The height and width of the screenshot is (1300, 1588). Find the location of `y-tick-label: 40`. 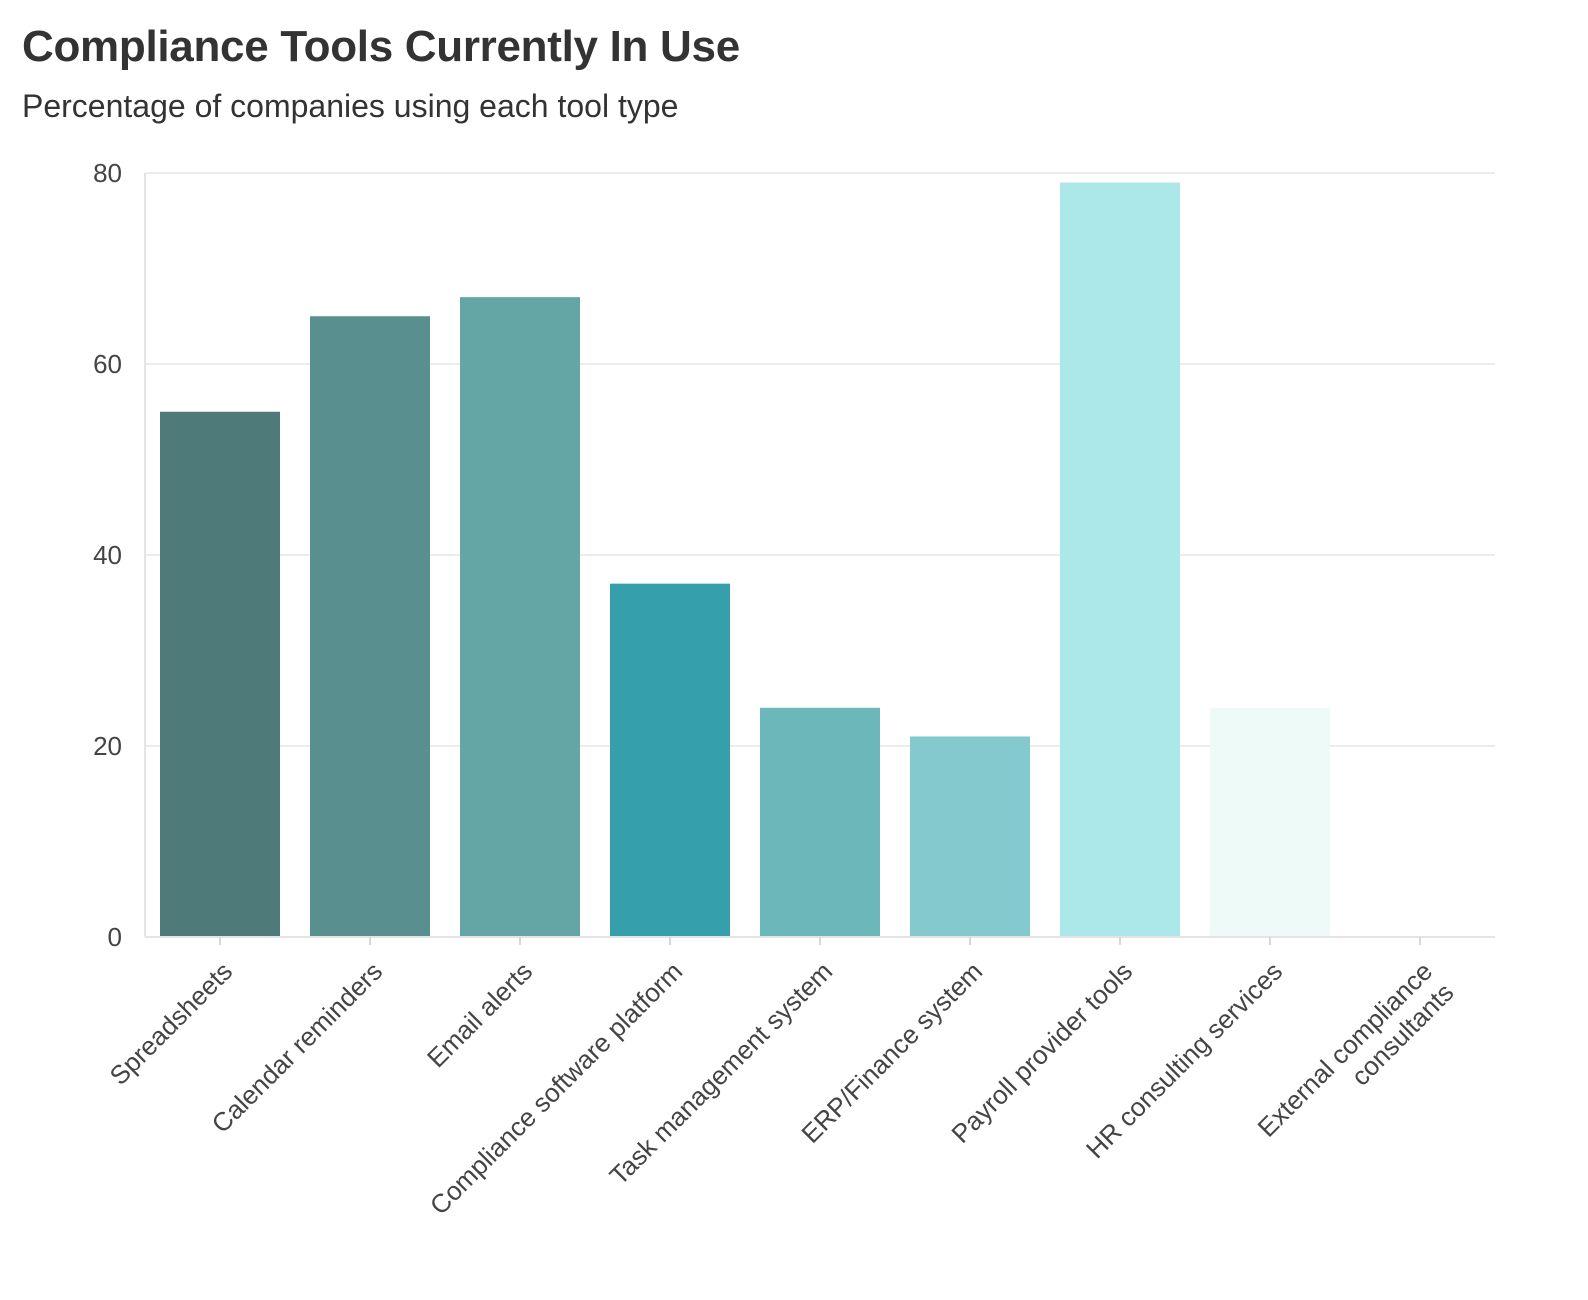

y-tick-label: 40 is located at coordinates (107, 555).